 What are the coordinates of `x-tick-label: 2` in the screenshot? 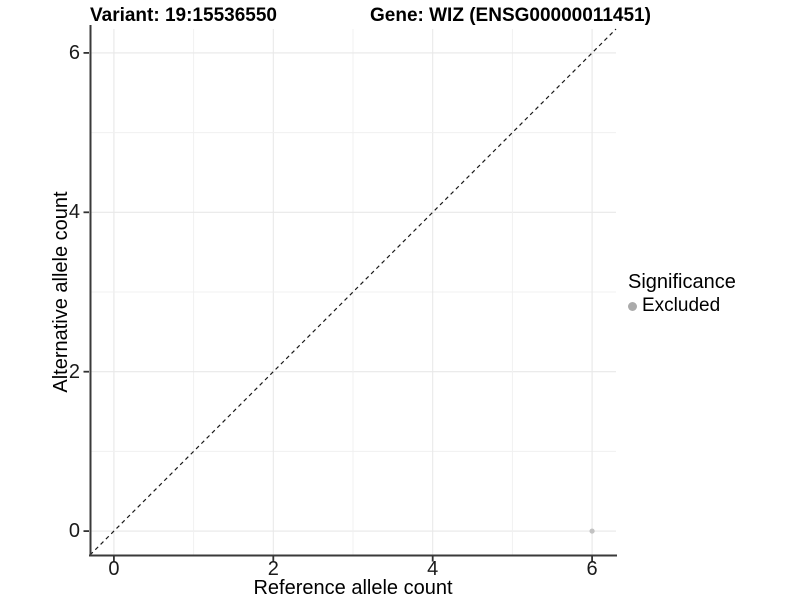 It's located at (273, 569).